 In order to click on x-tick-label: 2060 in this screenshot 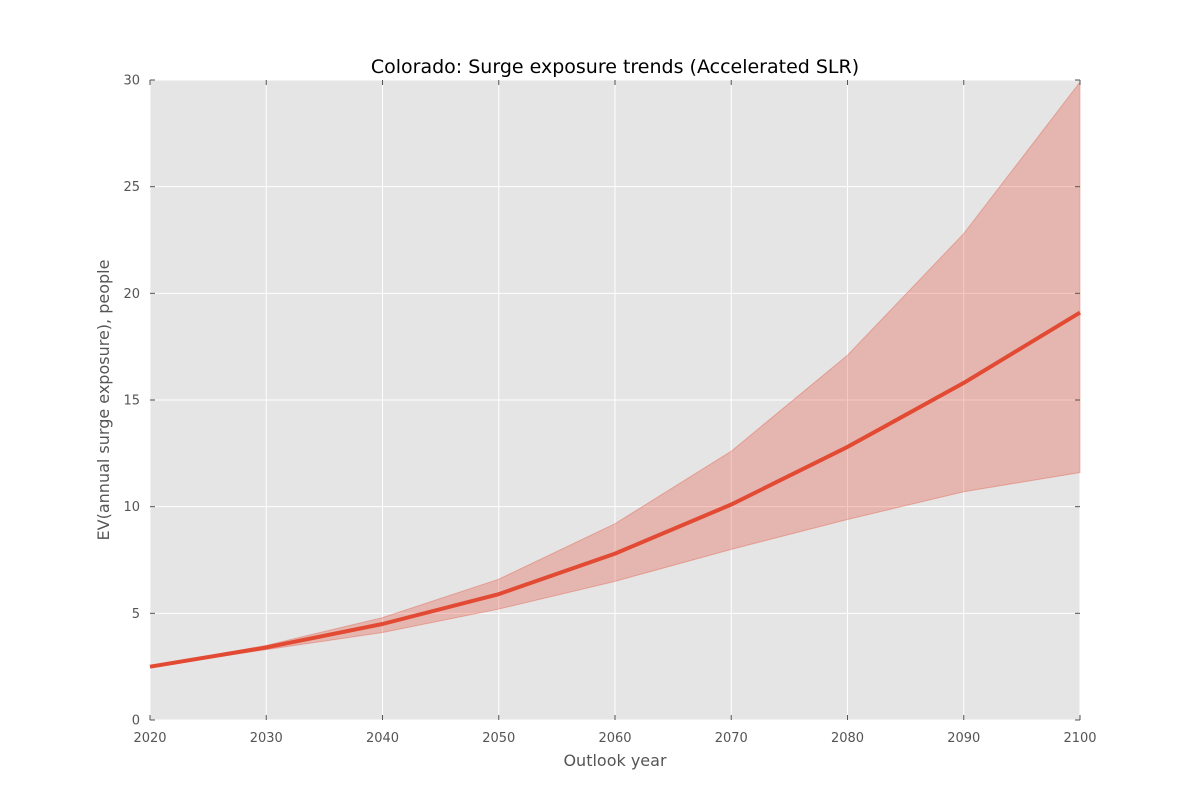, I will do `click(614, 738)`.